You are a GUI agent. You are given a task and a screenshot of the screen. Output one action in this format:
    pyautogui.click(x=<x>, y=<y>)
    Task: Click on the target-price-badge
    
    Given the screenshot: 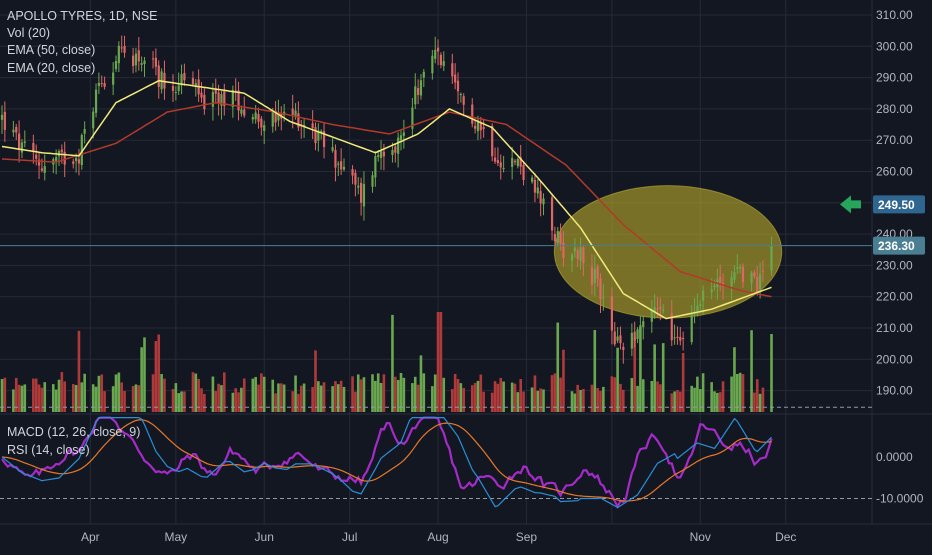 What is the action you would take?
    pyautogui.click(x=899, y=204)
    